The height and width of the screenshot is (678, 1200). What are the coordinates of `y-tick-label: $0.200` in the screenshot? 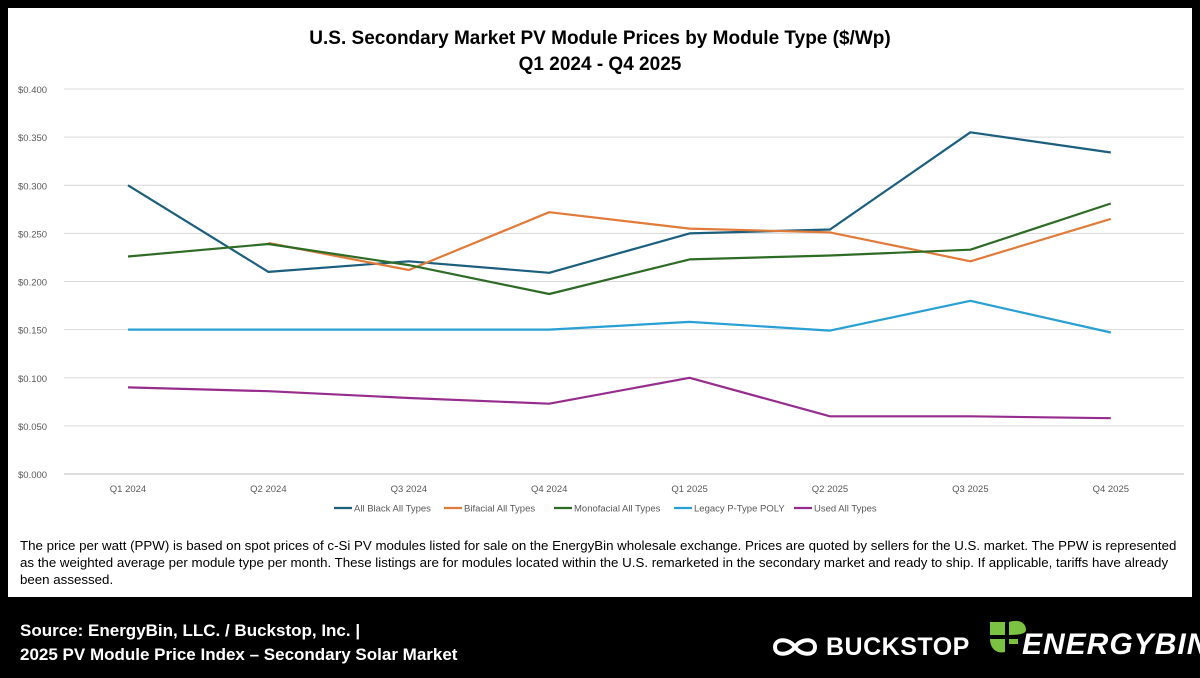 It's located at (32, 283).